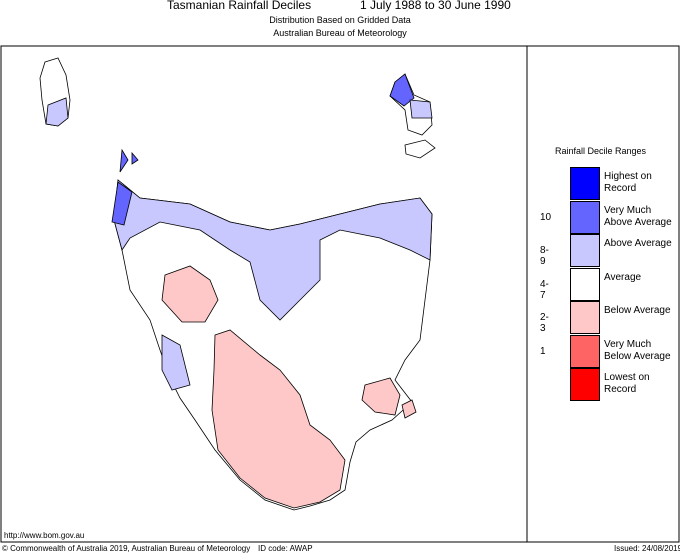  I want to click on legend-label: Average, so click(623, 277).